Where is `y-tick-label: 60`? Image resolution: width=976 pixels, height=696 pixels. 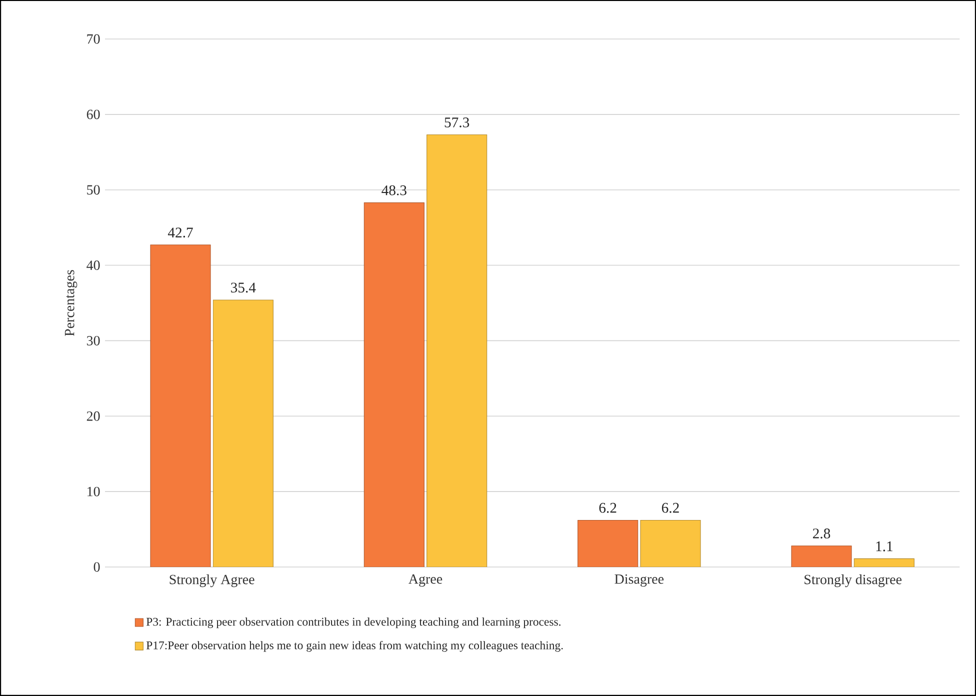 y-tick-label: 60 is located at coordinates (93, 115).